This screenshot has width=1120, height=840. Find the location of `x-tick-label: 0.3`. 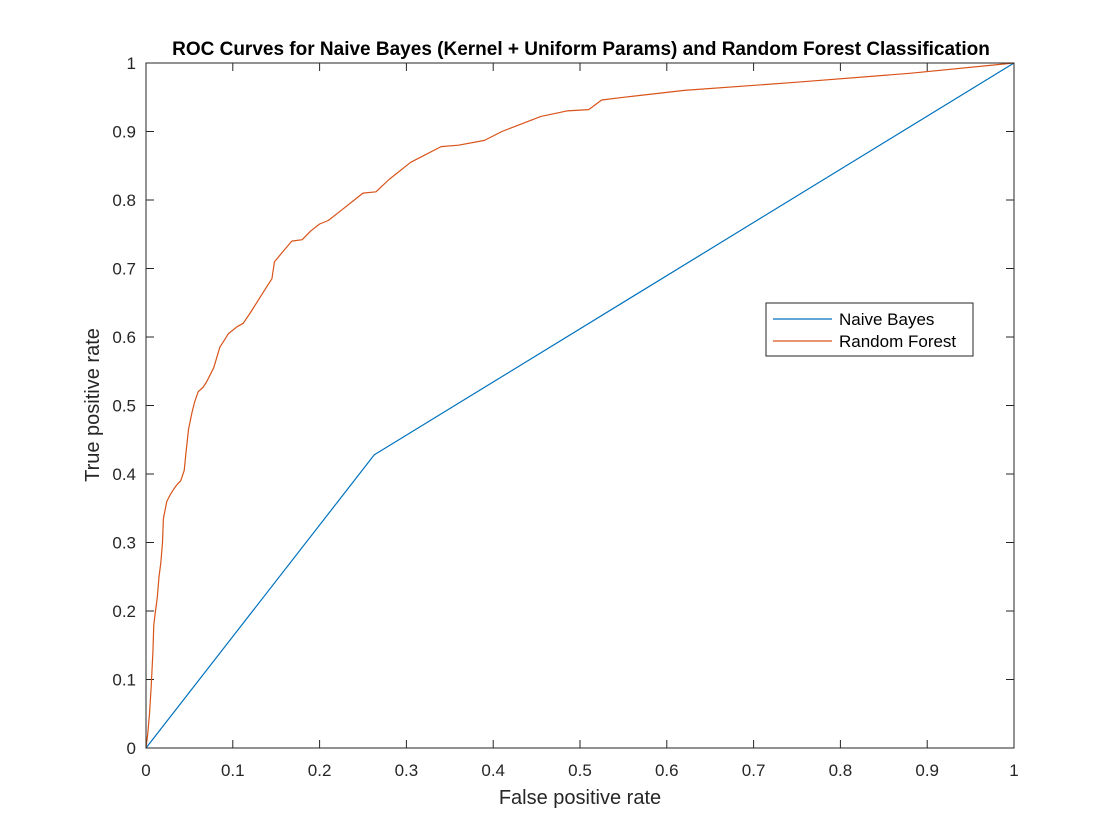

x-tick-label: 0.3 is located at coordinates (407, 770).